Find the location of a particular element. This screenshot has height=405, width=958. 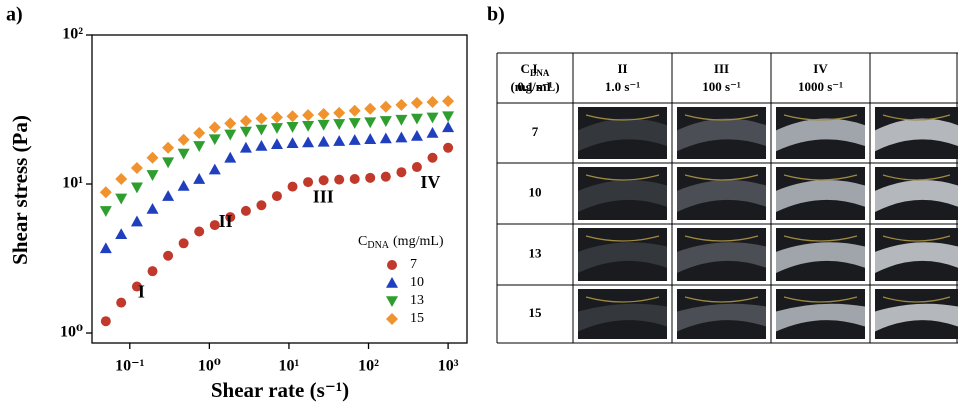

row-header: 7 is located at coordinates (535, 131).